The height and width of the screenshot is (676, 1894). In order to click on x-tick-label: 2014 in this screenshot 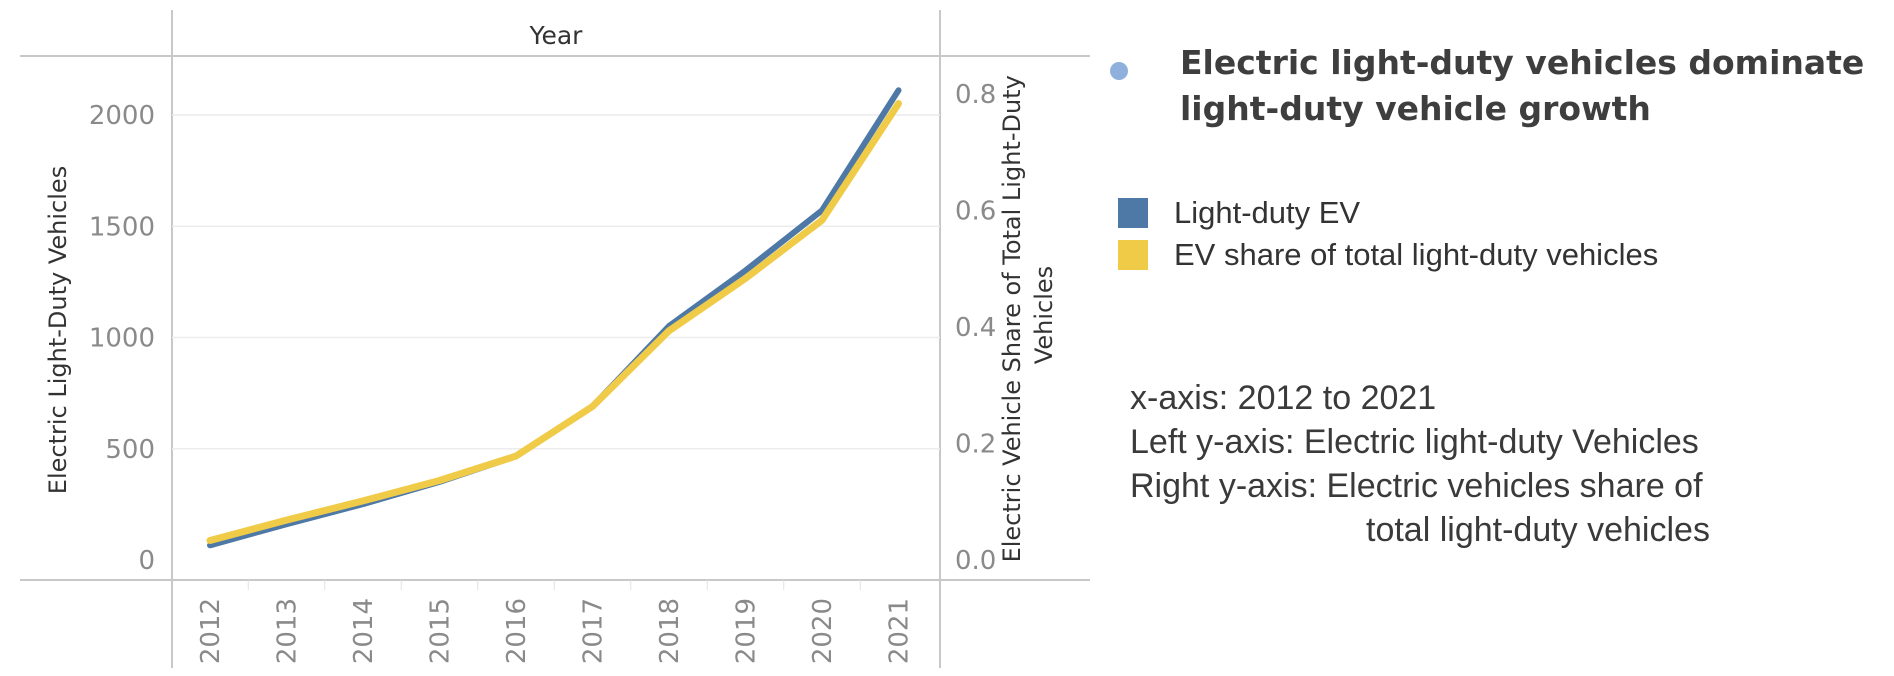, I will do `click(364, 631)`.